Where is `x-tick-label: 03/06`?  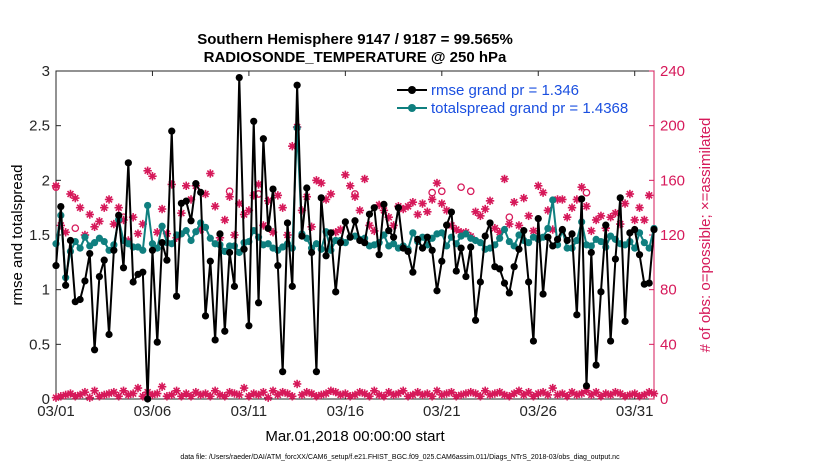
x-tick-label: 03/06 is located at coordinates (153, 411).